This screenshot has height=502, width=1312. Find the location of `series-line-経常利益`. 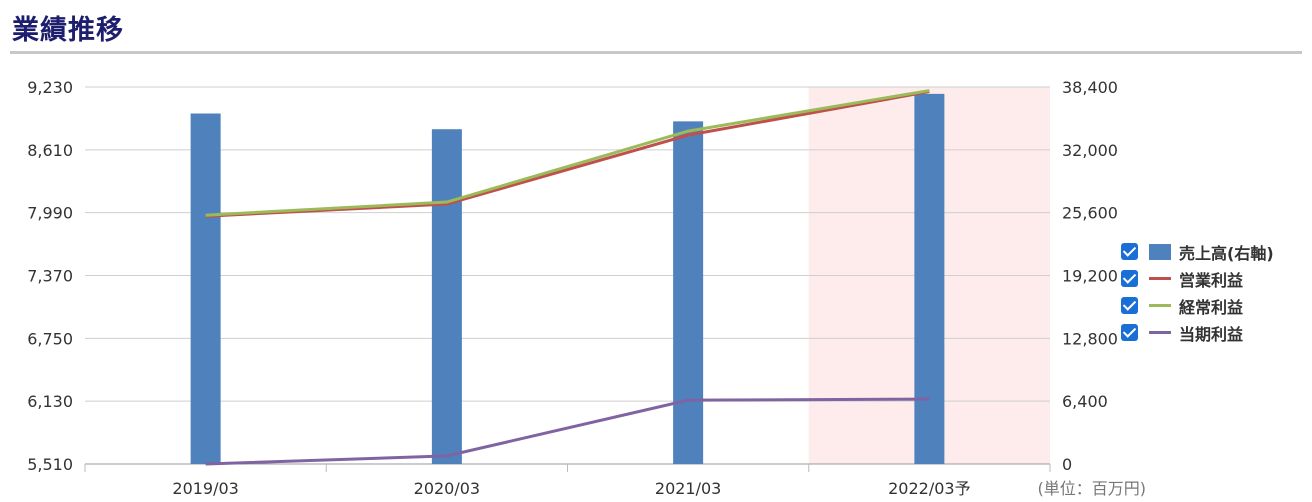

series-line-経常利益 is located at coordinates (567, 153).